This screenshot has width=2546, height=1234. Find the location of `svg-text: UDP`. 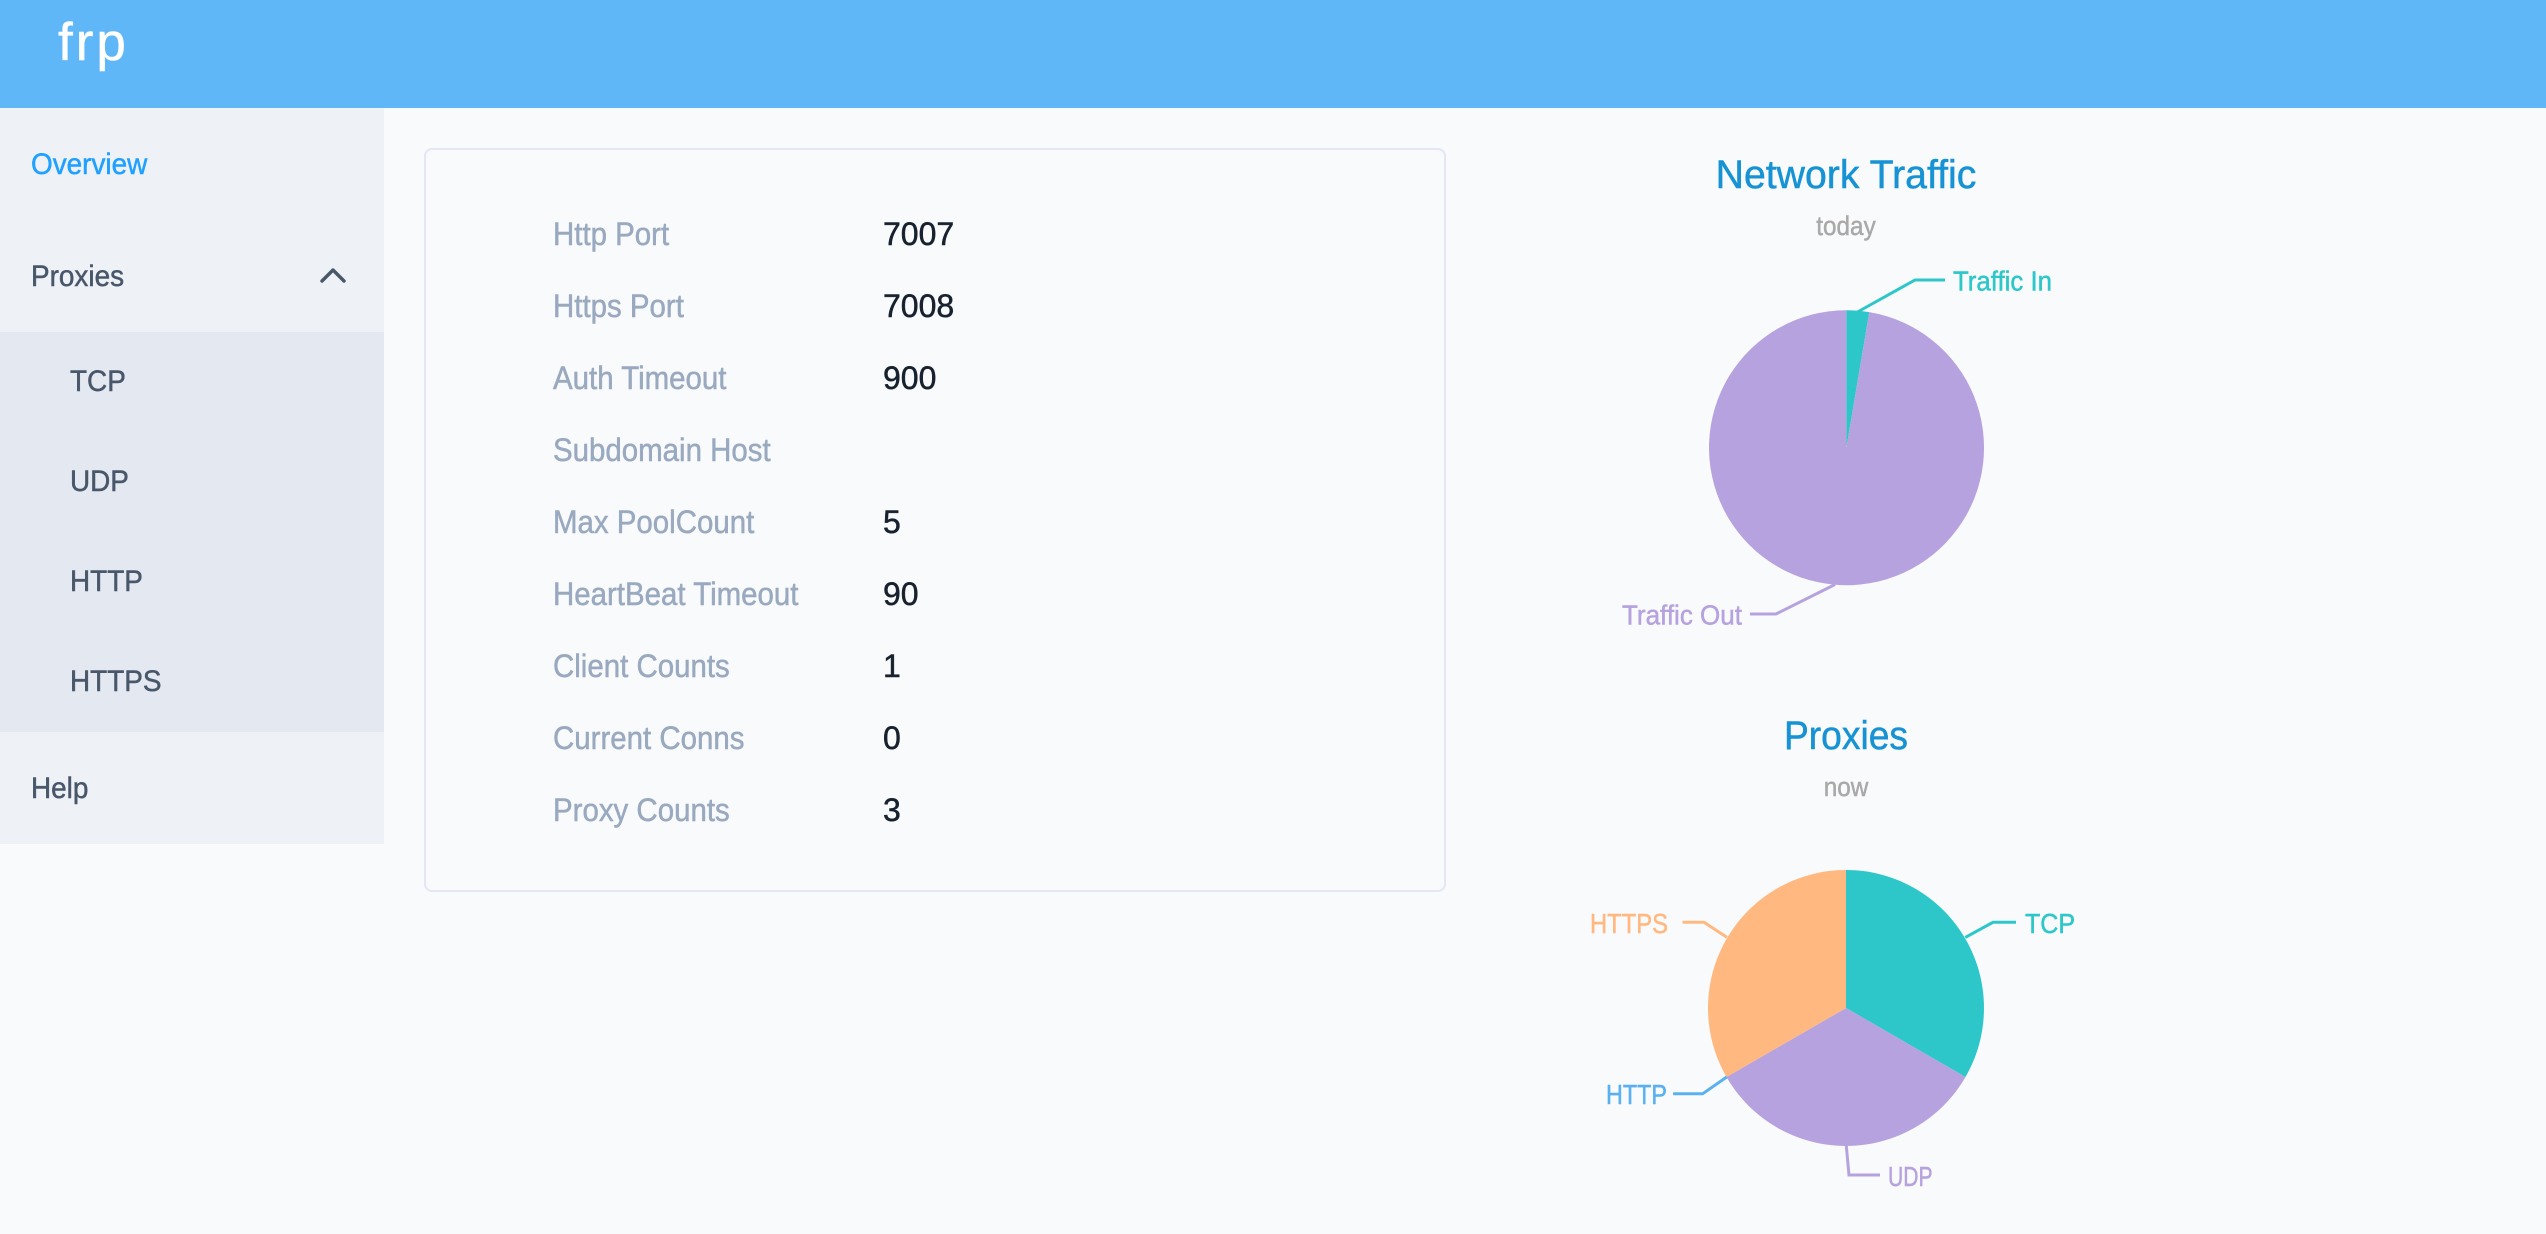

svg-text: UDP is located at coordinates (1910, 1176).